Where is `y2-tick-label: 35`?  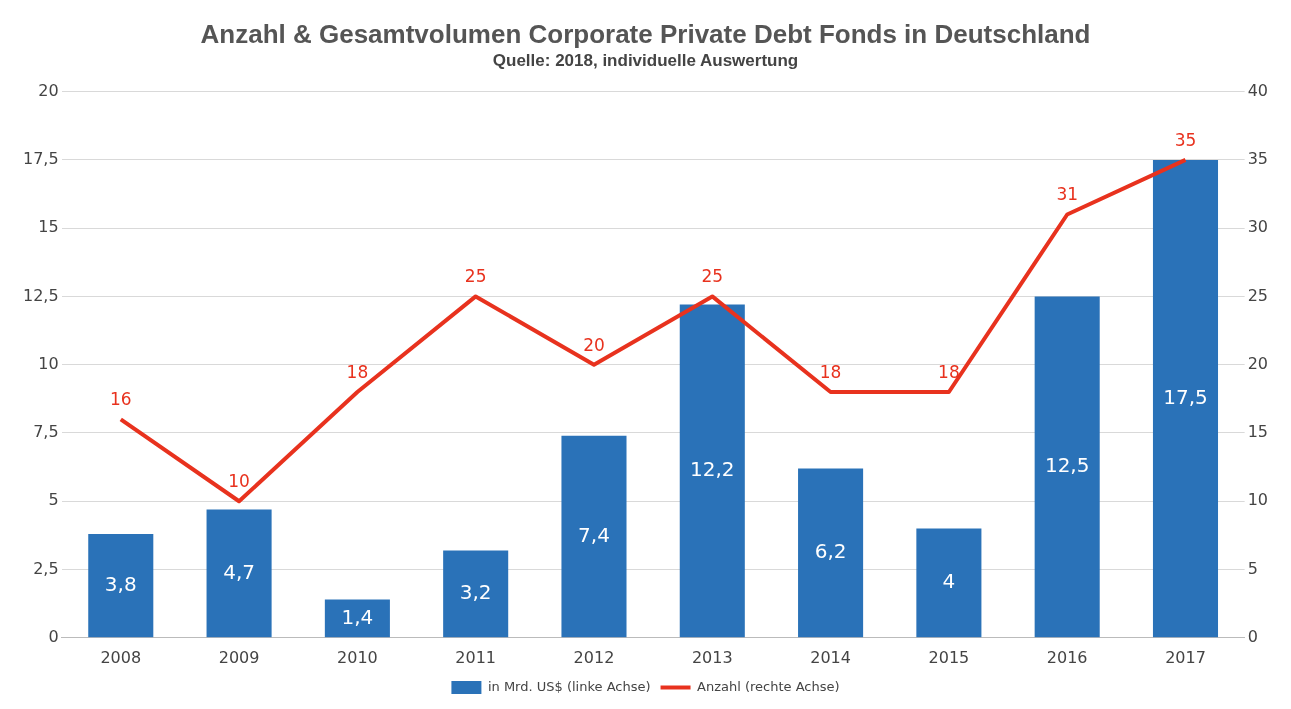
y2-tick-label: 35 is located at coordinates (1257, 159).